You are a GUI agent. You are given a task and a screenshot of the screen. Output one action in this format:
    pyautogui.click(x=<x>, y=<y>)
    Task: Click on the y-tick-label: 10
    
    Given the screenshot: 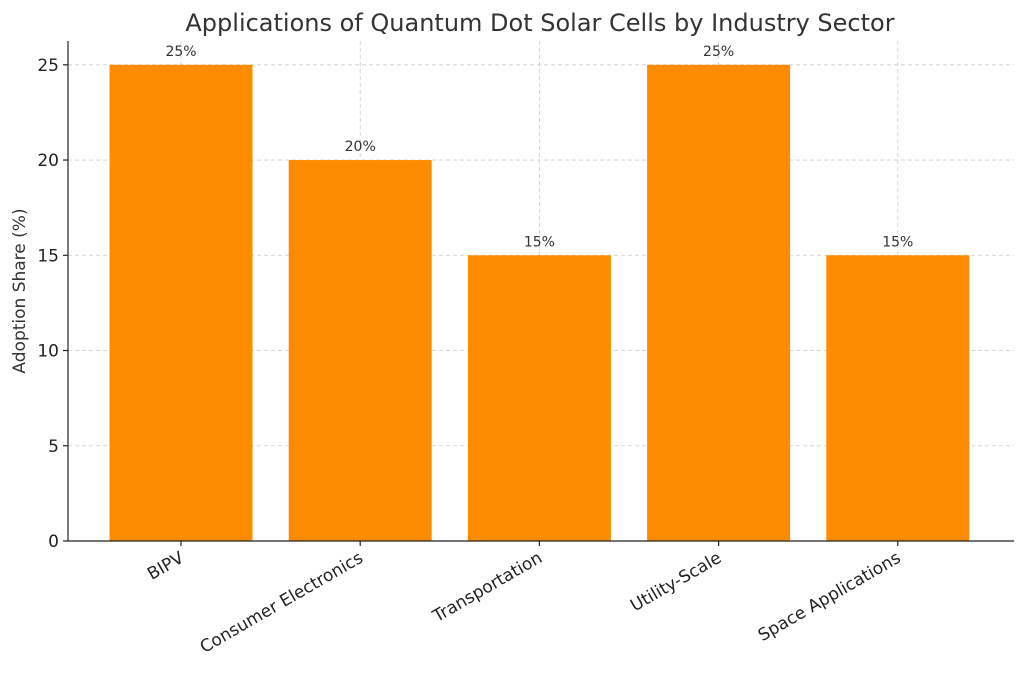 What is the action you would take?
    pyautogui.click(x=48, y=352)
    